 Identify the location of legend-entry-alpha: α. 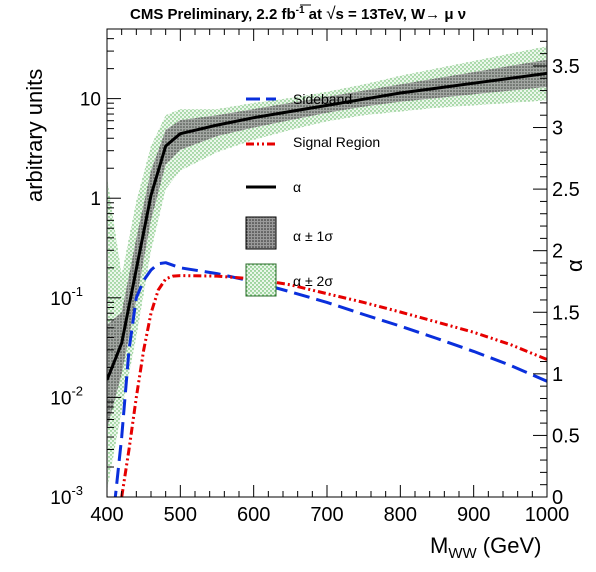
(273, 187).